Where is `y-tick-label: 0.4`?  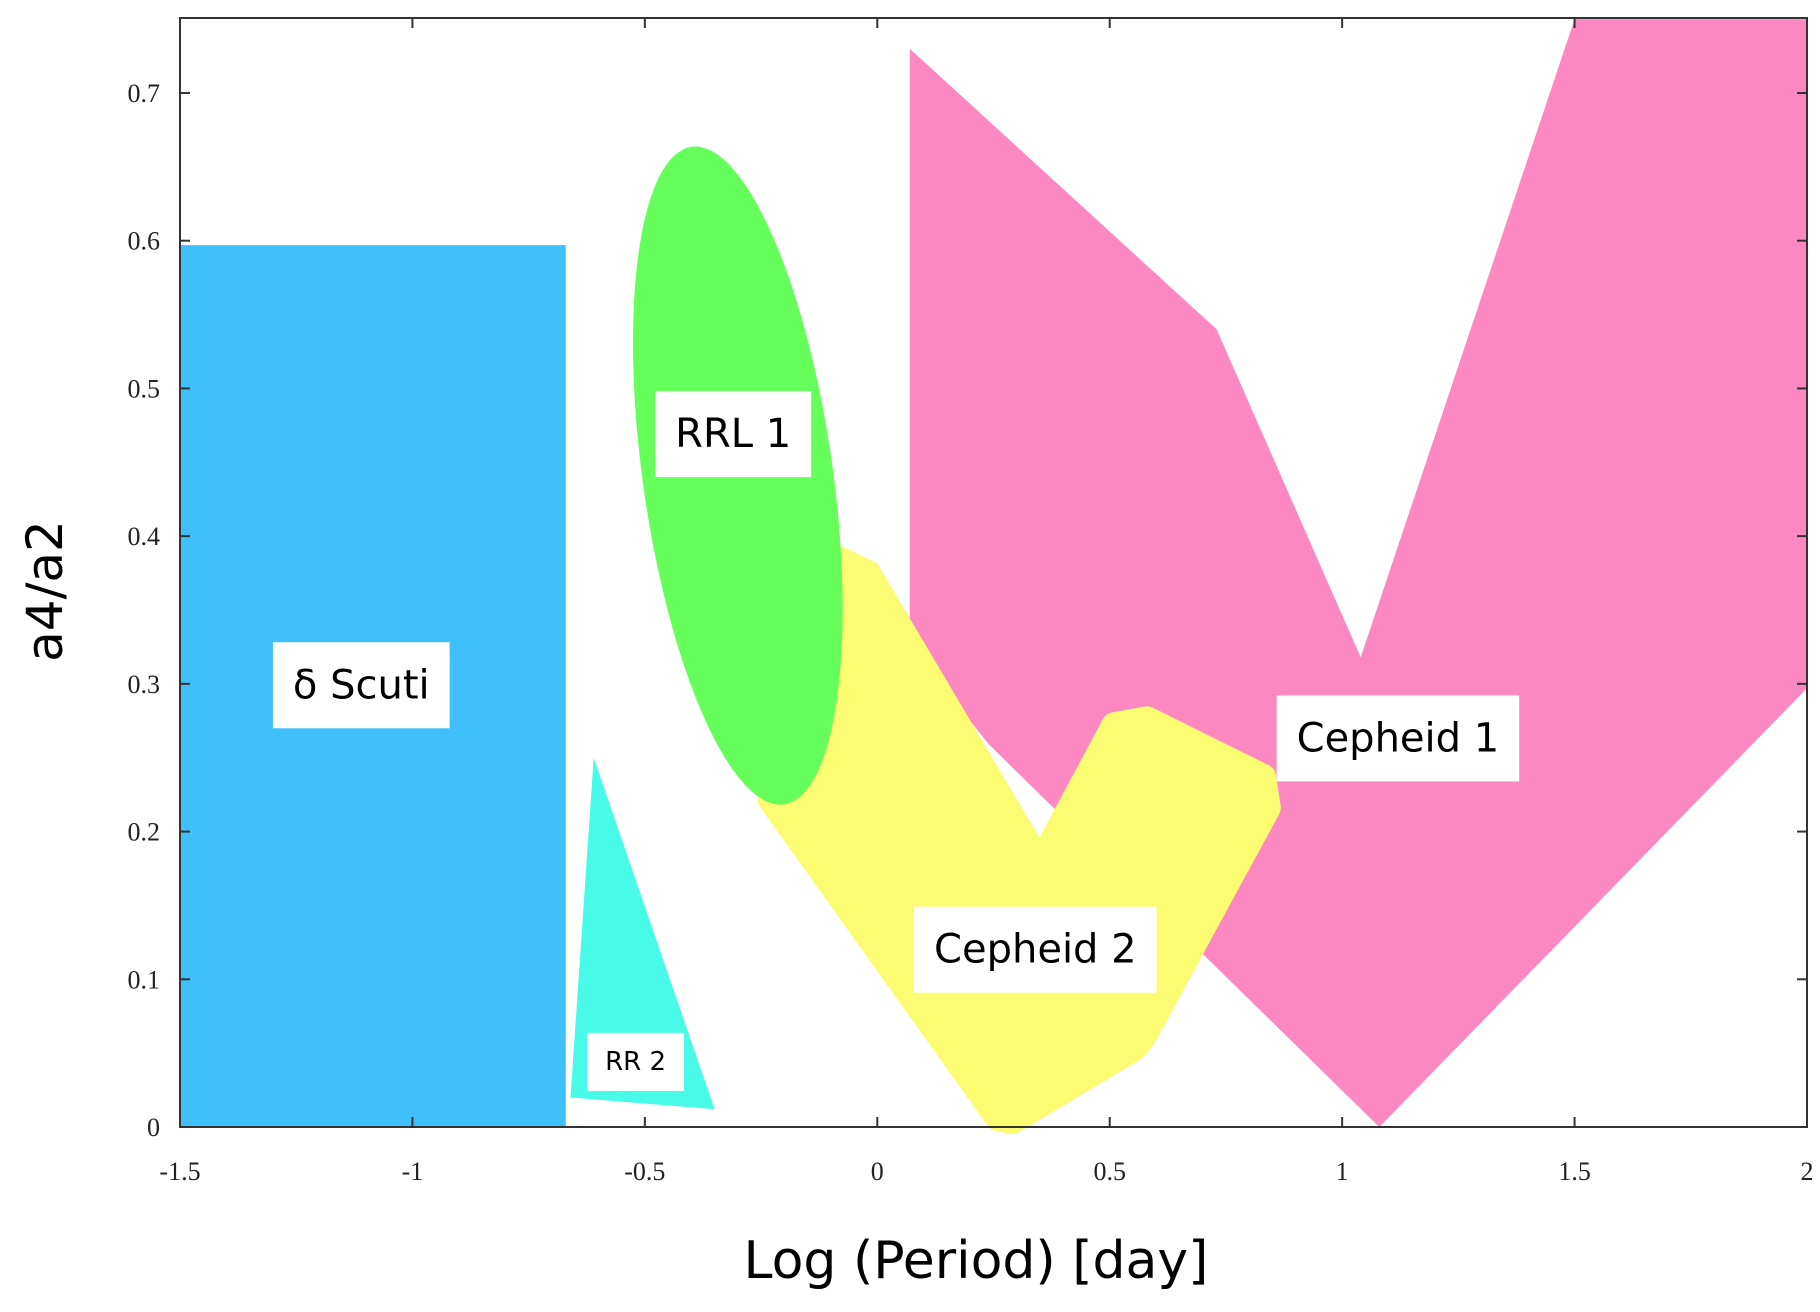 y-tick-label: 0.4 is located at coordinates (144, 536).